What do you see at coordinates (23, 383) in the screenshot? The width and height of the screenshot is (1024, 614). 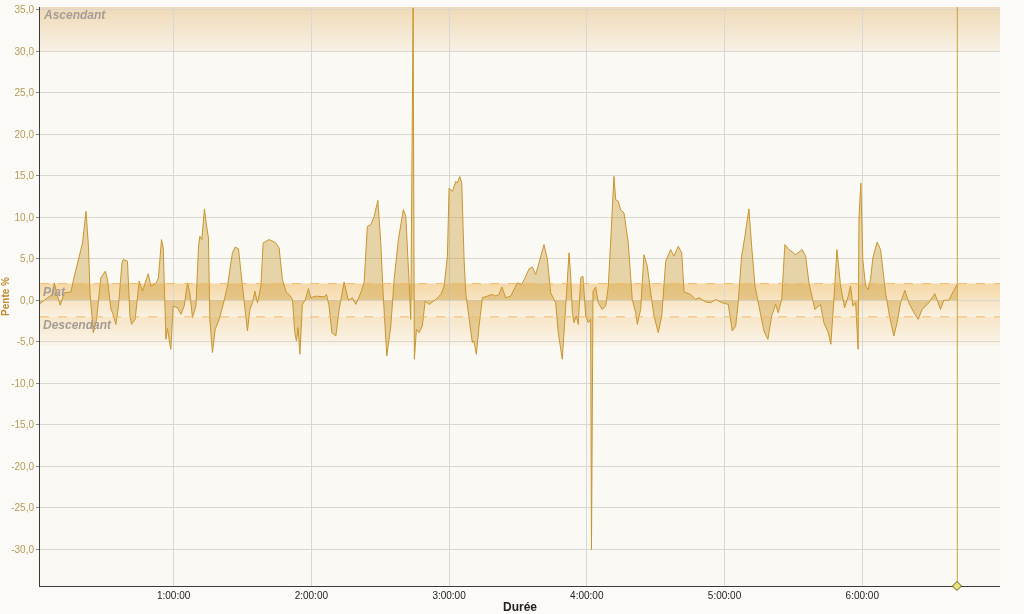 I see `y-tick-label: -10,0` at bounding box center [23, 383].